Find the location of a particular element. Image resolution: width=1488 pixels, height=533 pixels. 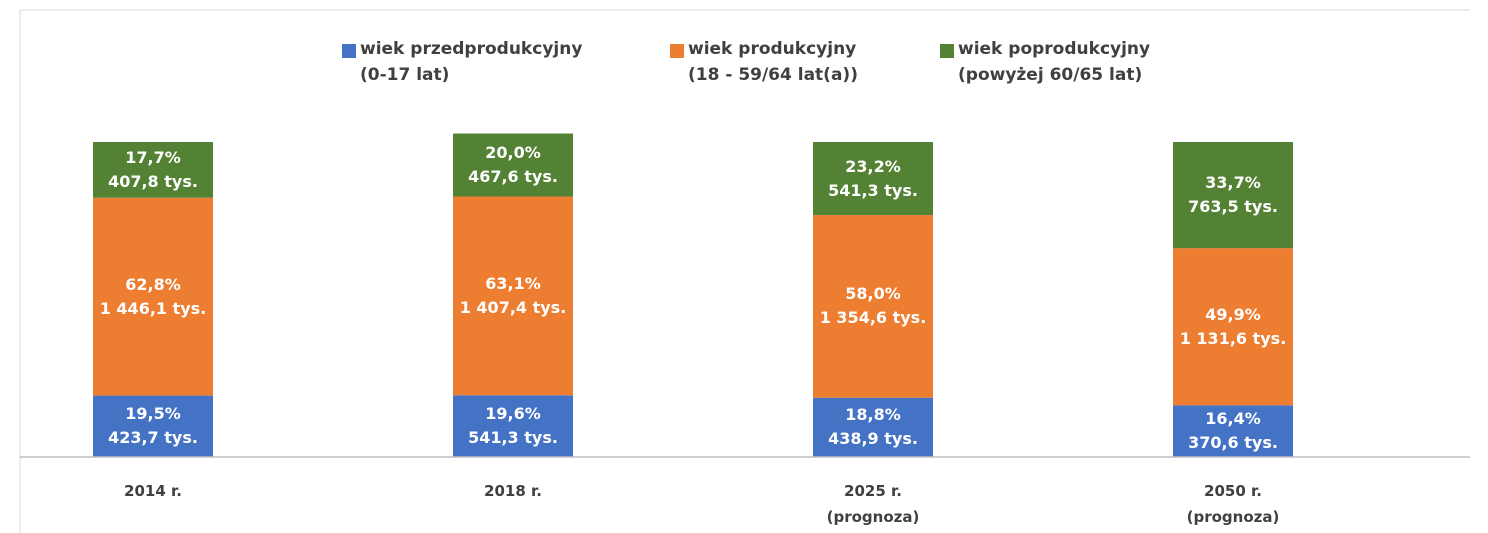

value-label: 19,6% is located at coordinates (513, 414).